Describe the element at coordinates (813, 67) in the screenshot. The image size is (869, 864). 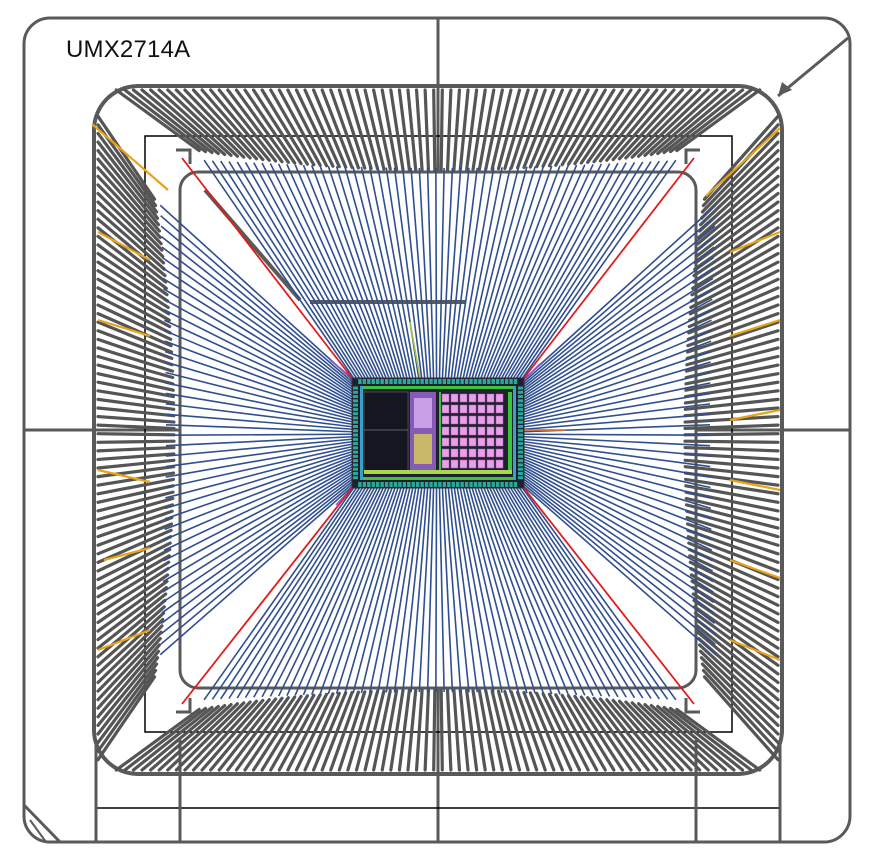
I see `corner-arrow` at that location.